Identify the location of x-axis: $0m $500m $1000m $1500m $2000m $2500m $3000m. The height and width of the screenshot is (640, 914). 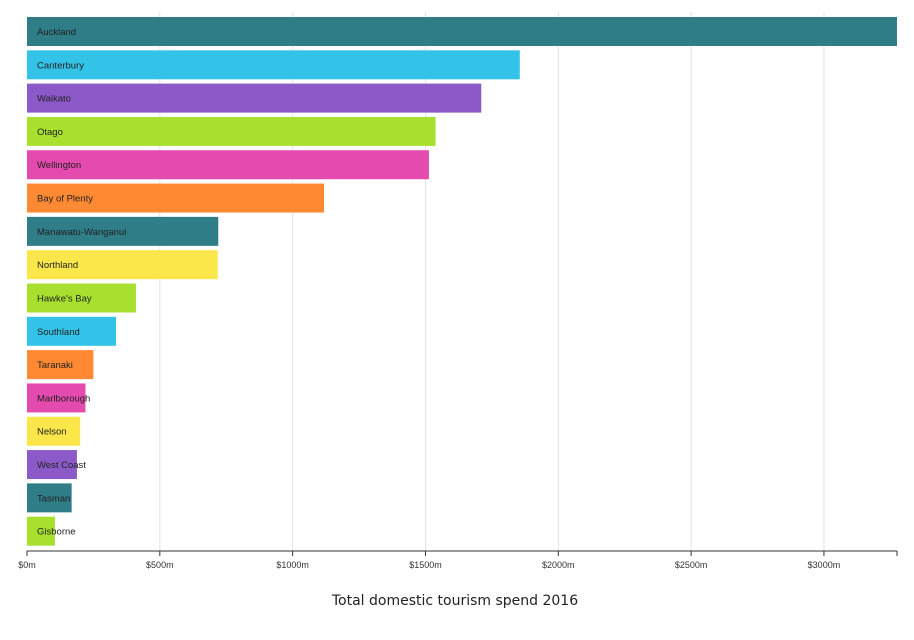
(458, 560).